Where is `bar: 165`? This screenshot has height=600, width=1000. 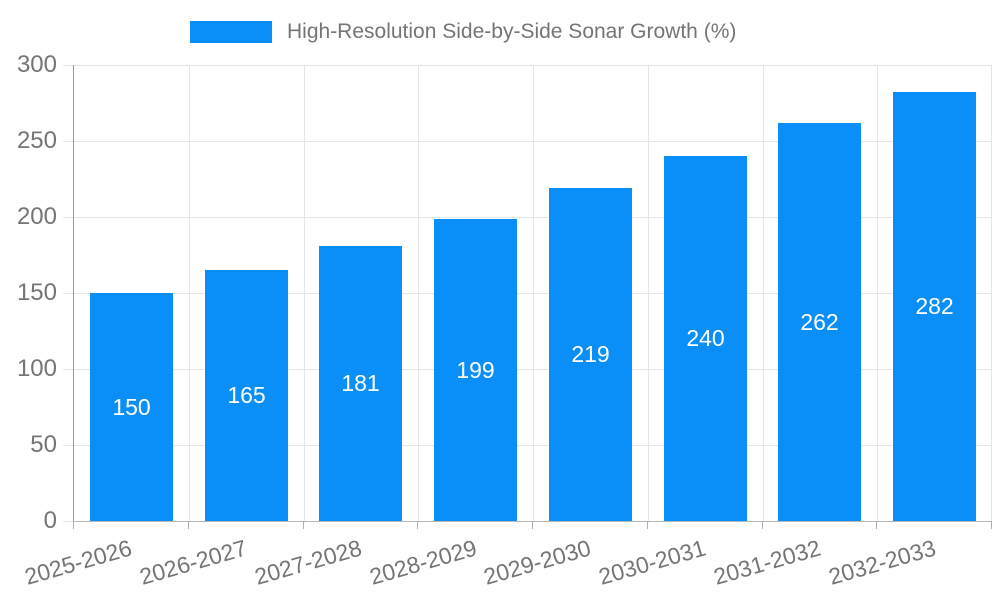 bar: 165 is located at coordinates (246, 395).